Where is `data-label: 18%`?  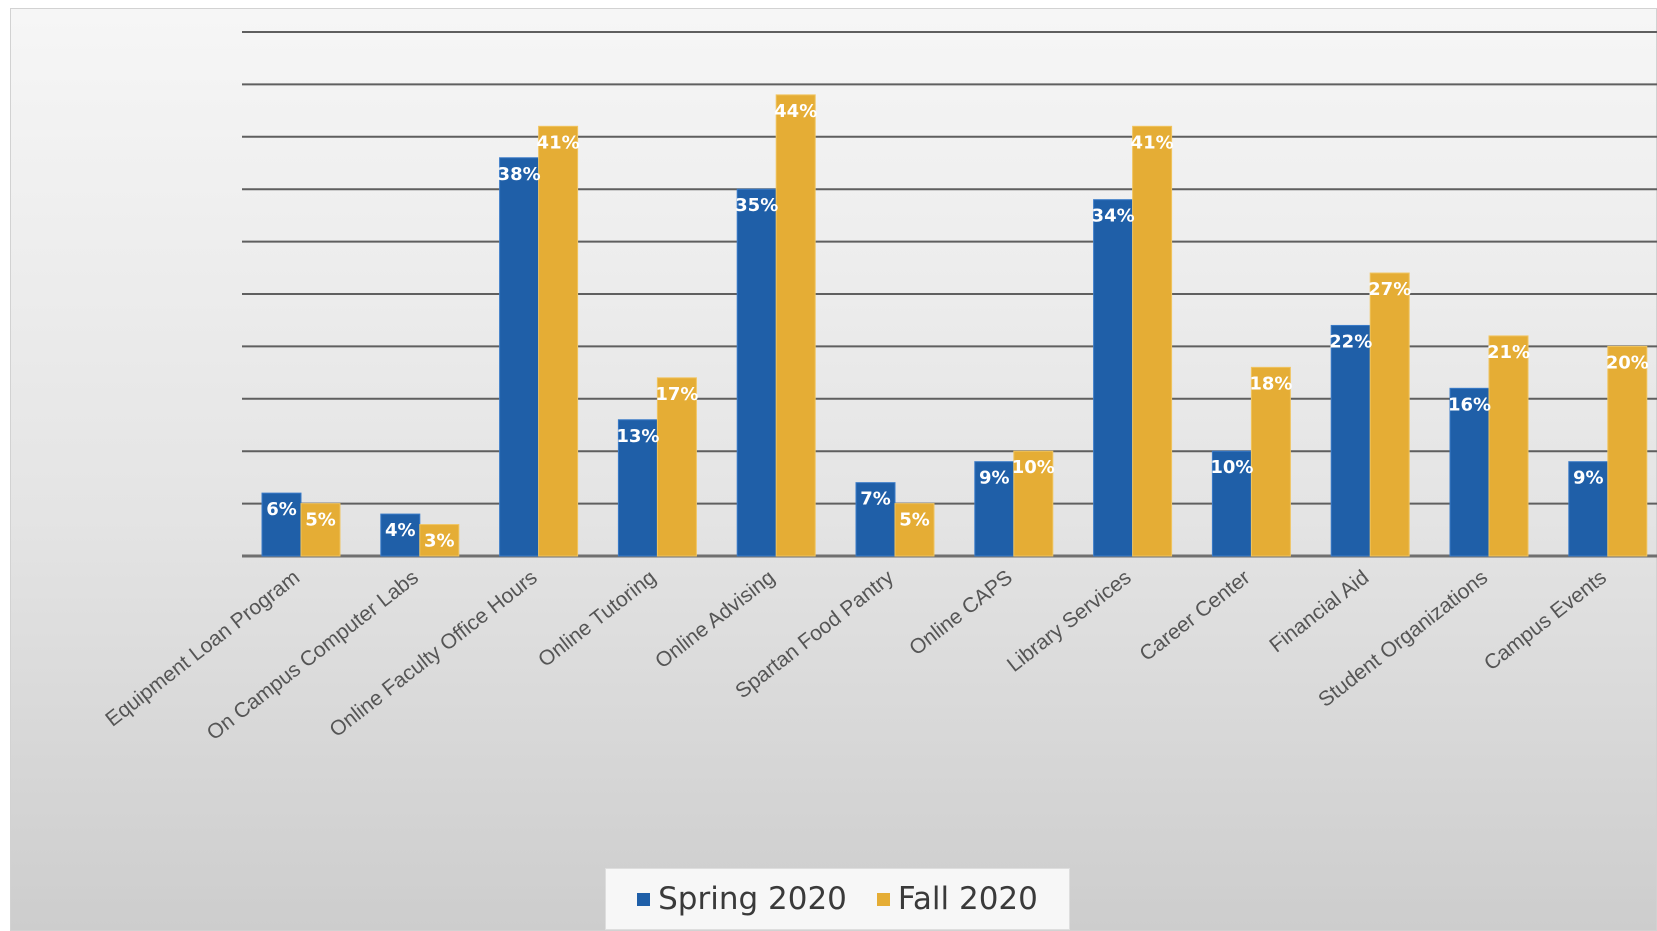
data-label: 18% is located at coordinates (1270, 383).